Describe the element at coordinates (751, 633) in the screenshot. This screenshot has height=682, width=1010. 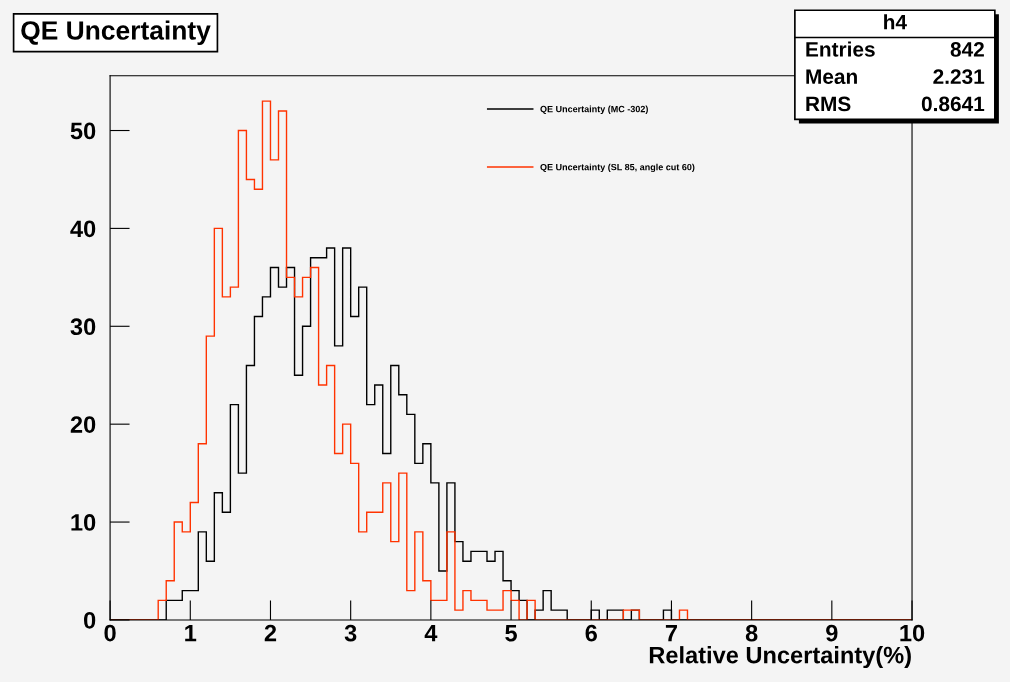
I see `x-tick-label: 8` at that location.